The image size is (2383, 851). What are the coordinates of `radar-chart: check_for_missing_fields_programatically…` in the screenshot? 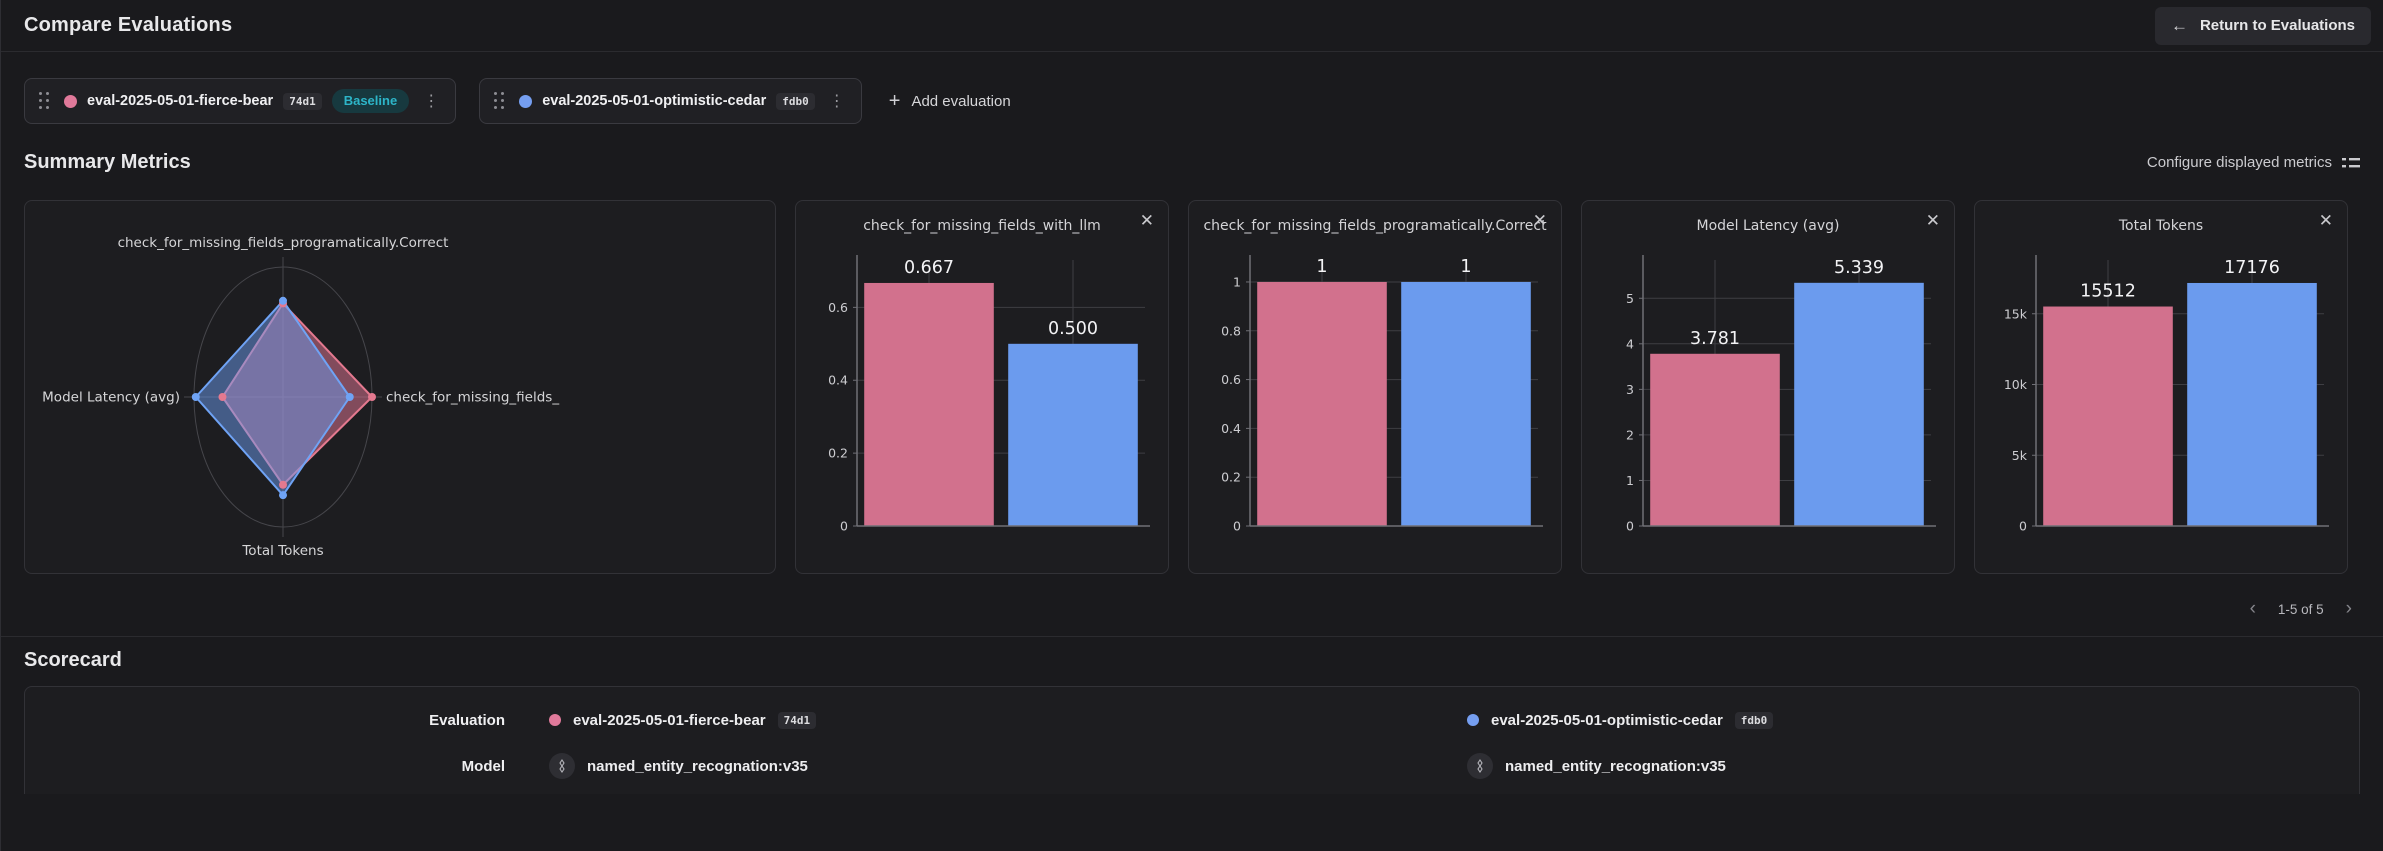 It's located at (400, 387).